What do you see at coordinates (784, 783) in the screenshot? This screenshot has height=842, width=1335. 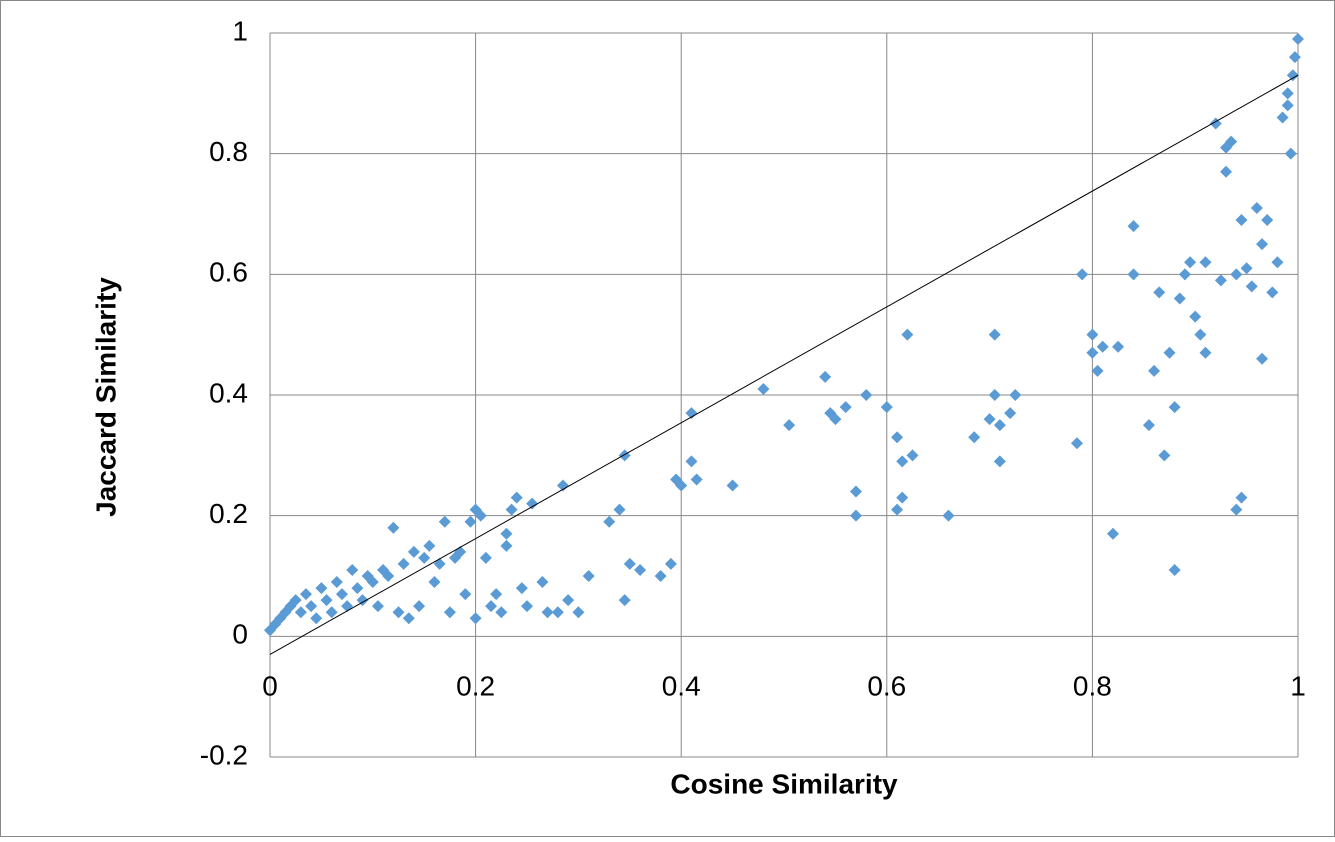 I see `x-axis-title: Cosine Similarity` at bounding box center [784, 783].